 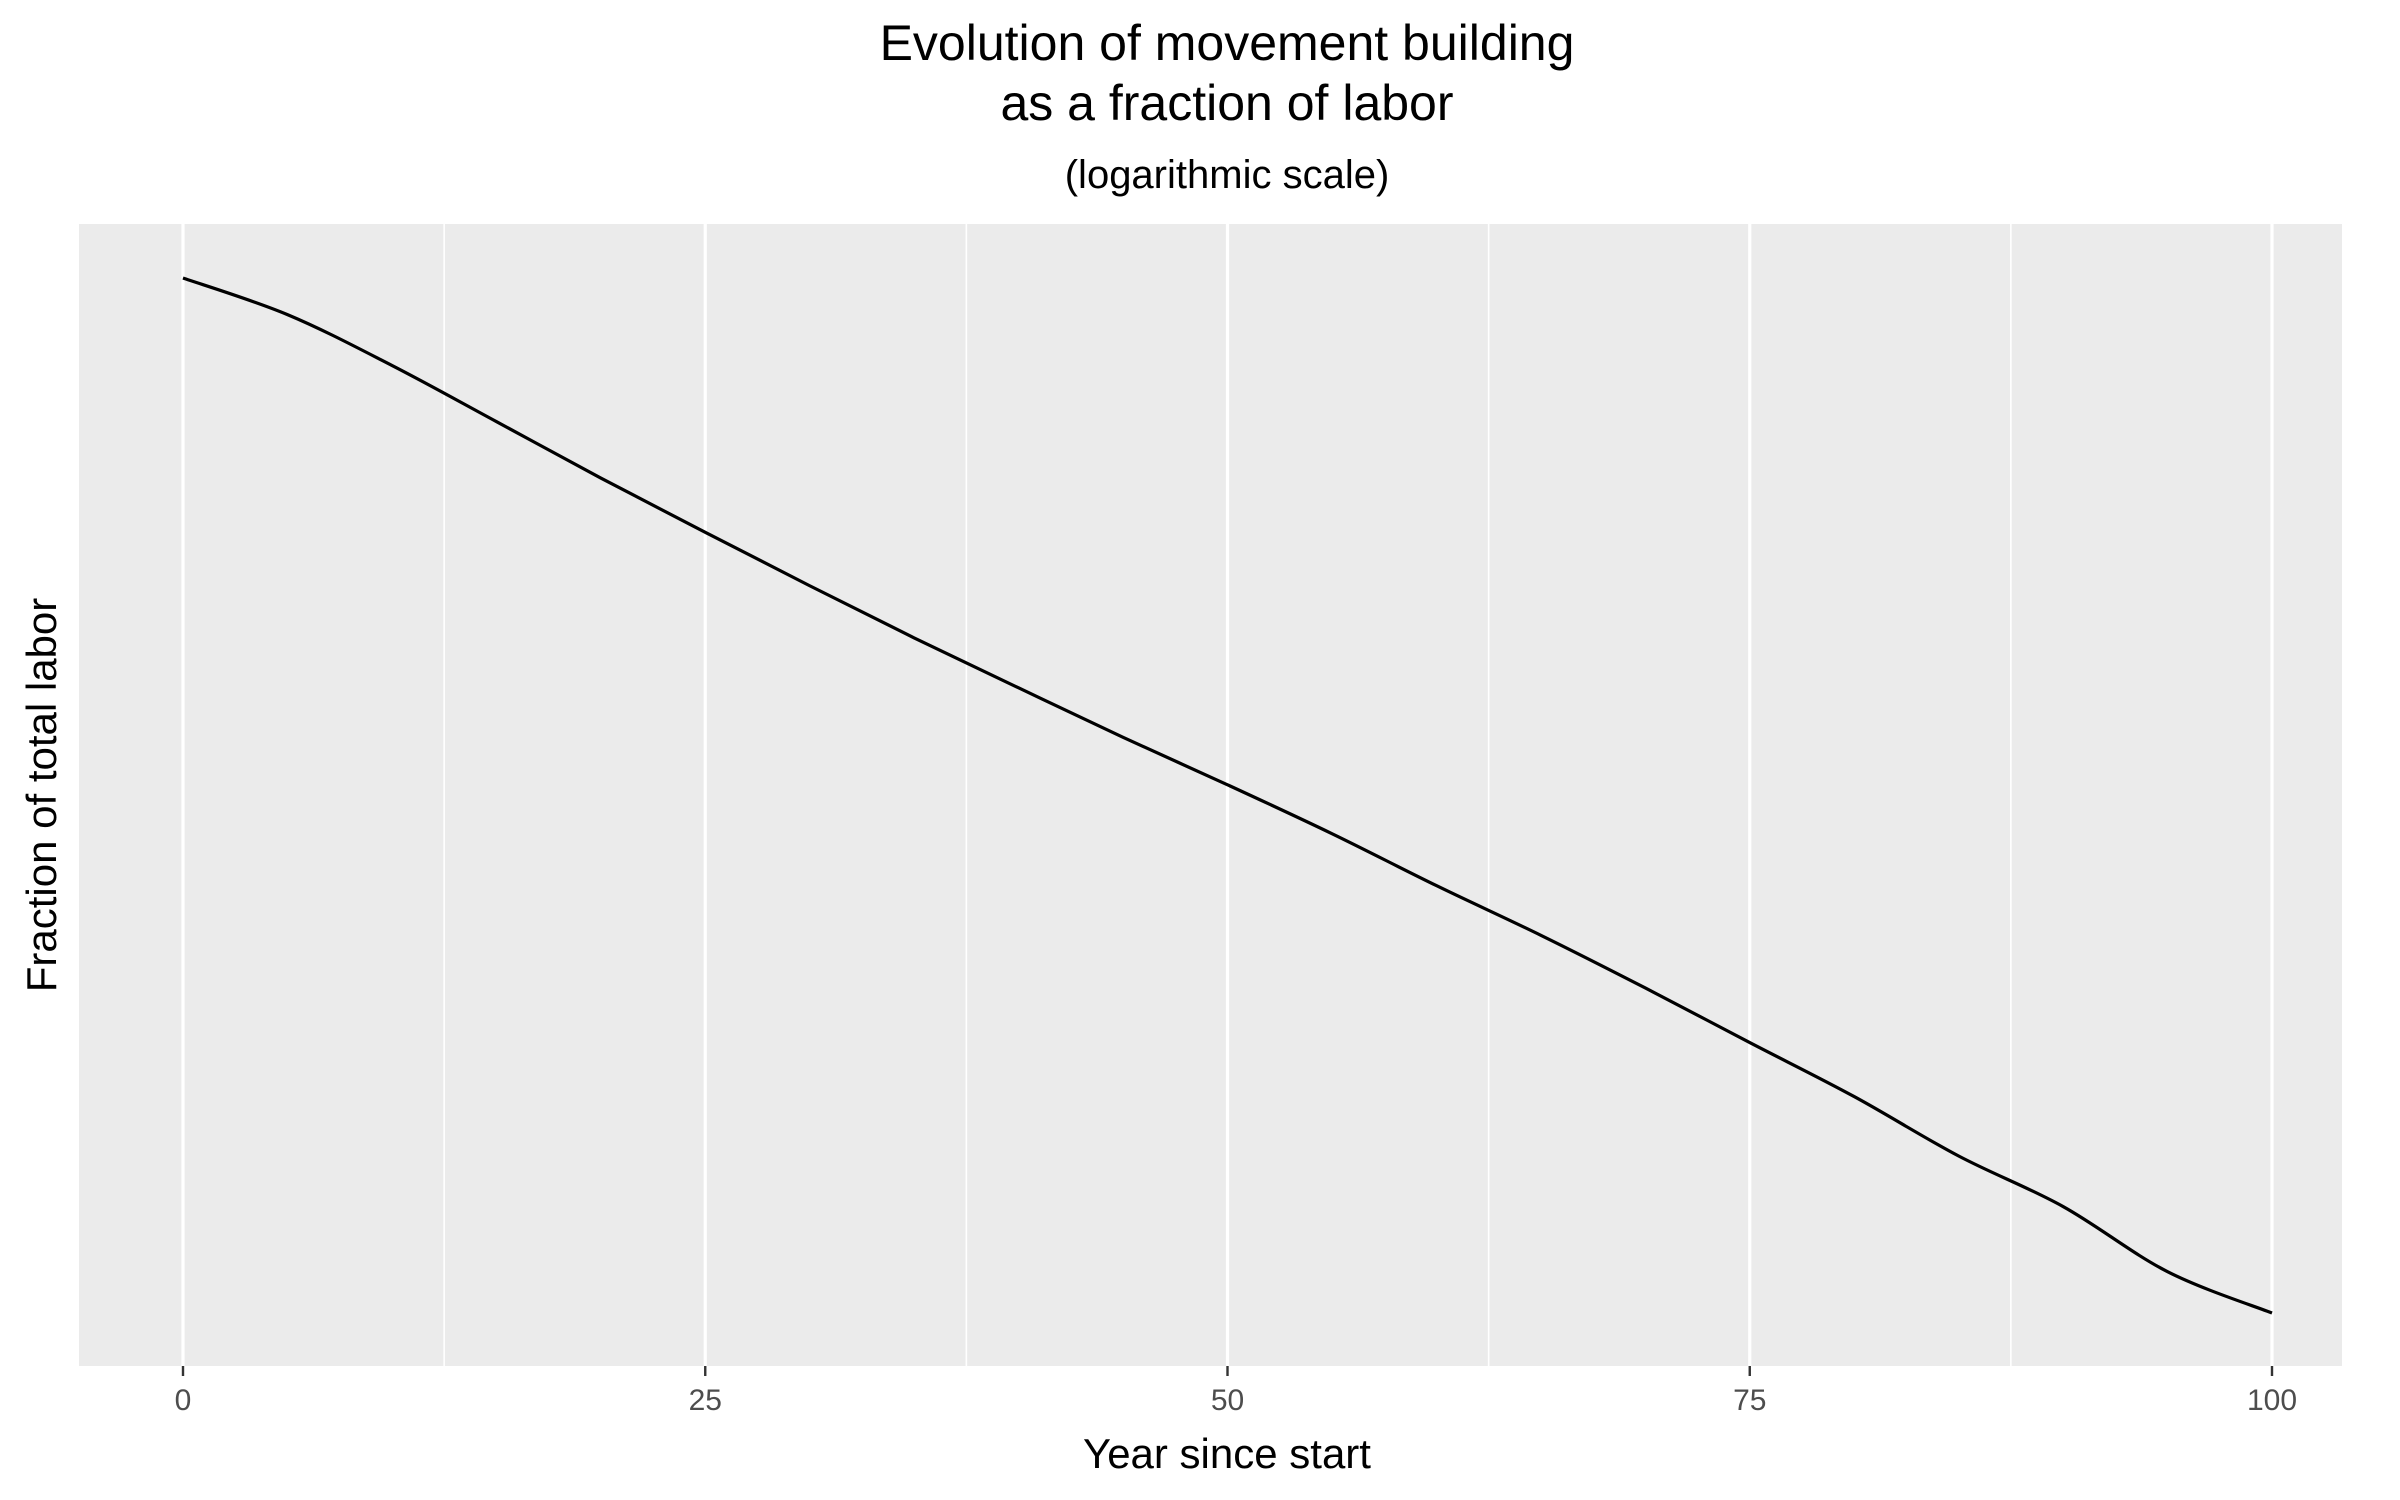 I want to click on y-axis-title: Fraction of total labor, so click(x=41, y=795).